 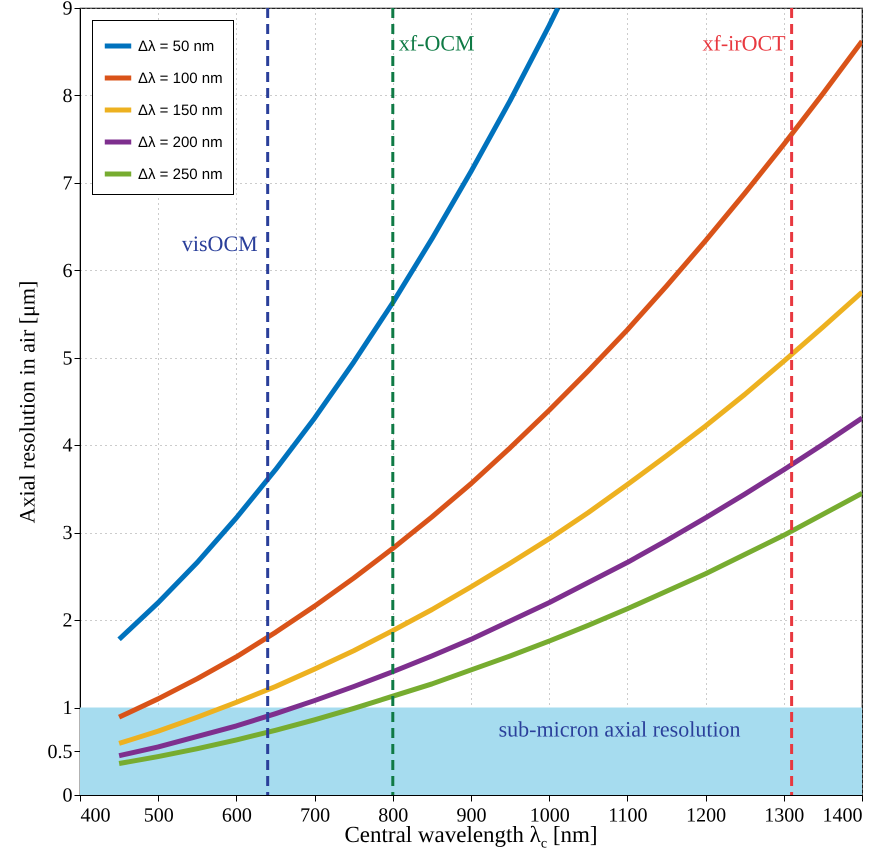 I want to click on x-tick-label: 400, so click(x=95, y=815).